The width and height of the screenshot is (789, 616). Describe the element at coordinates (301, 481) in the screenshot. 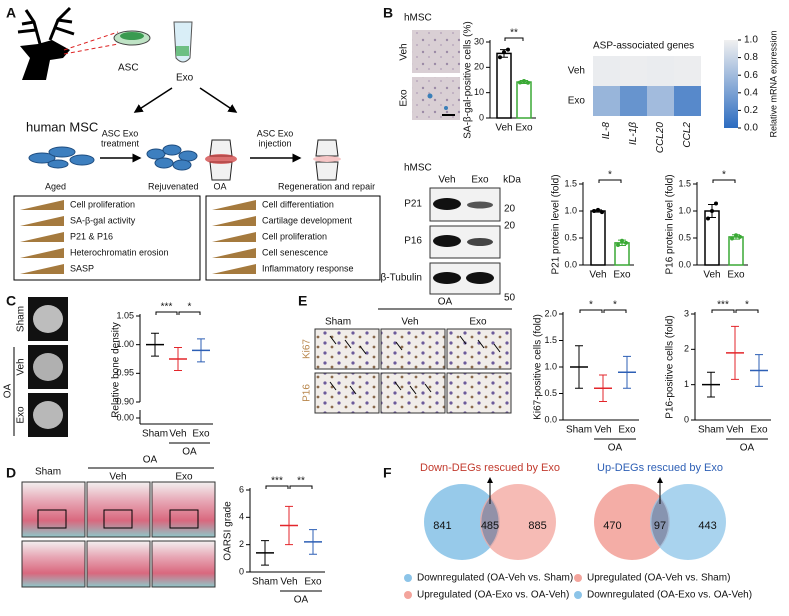

I see `significance-label: **` at that location.